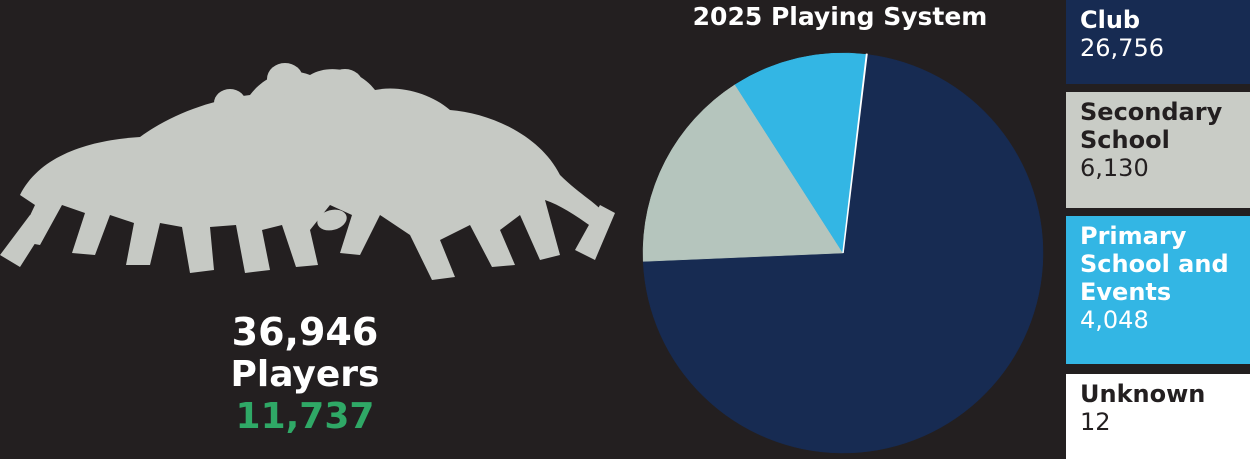 This screenshot has height=459, width=1250. I want to click on pie-slice-unknown, so click(855, 153).